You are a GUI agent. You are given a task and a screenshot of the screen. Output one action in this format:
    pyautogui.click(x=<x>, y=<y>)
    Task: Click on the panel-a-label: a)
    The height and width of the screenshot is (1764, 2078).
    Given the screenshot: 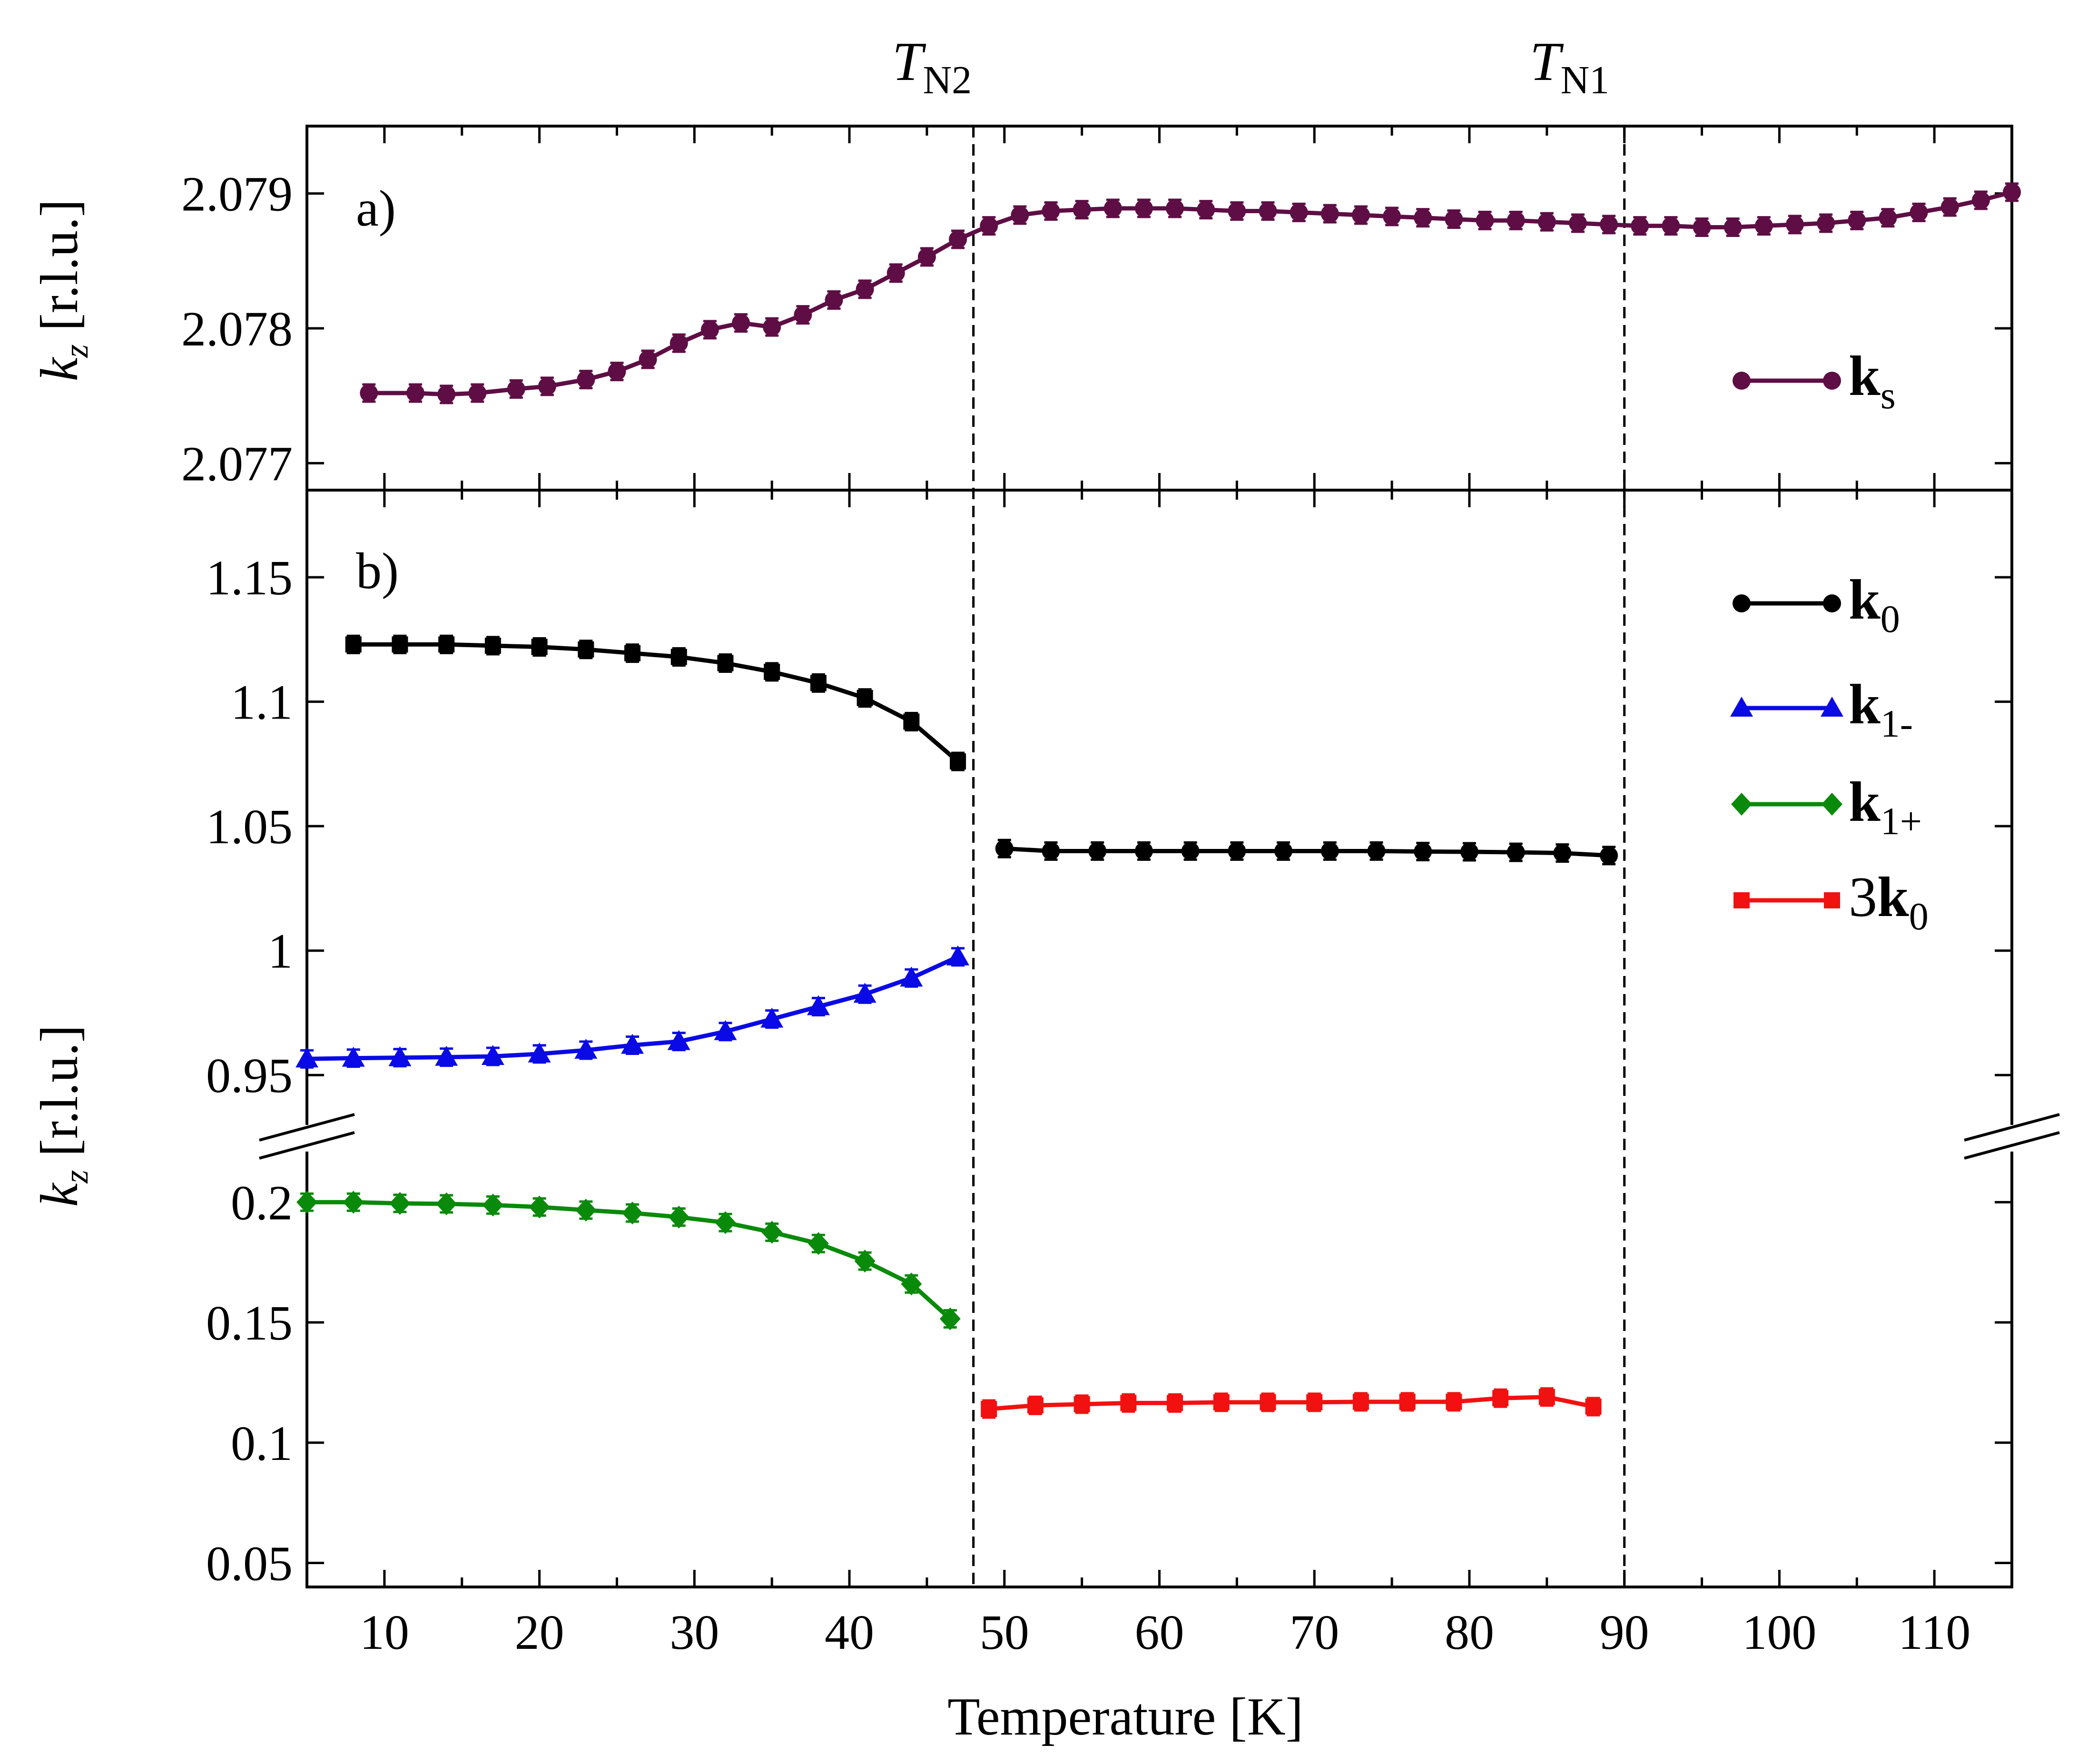 What is the action you would take?
    pyautogui.click(x=376, y=208)
    